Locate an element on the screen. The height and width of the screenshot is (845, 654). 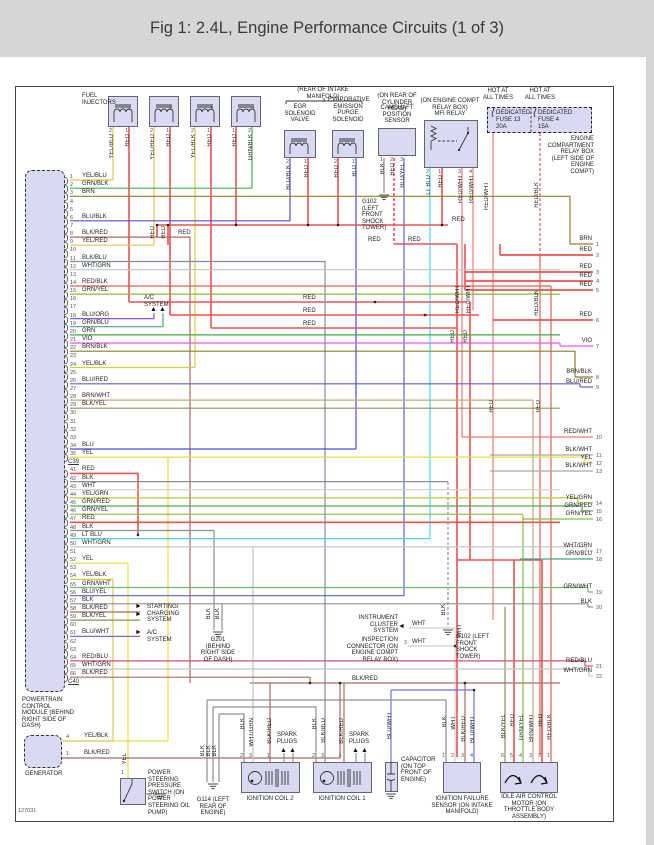
pcm-pin-number: 45 is located at coordinates (73, 503).